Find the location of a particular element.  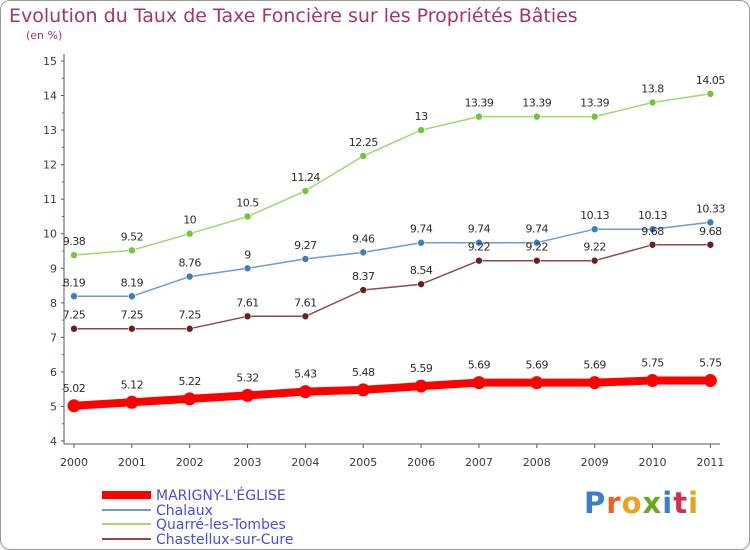

logo-letter: t is located at coordinates (681, 503).